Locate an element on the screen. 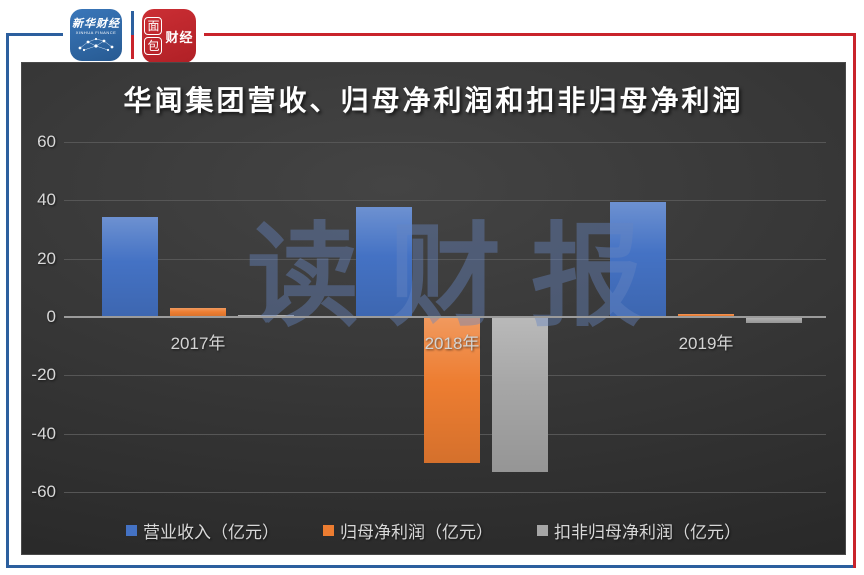 This screenshot has width=864, height=575. xinhua-logo-text: 新华财经 is located at coordinates (96, 24).